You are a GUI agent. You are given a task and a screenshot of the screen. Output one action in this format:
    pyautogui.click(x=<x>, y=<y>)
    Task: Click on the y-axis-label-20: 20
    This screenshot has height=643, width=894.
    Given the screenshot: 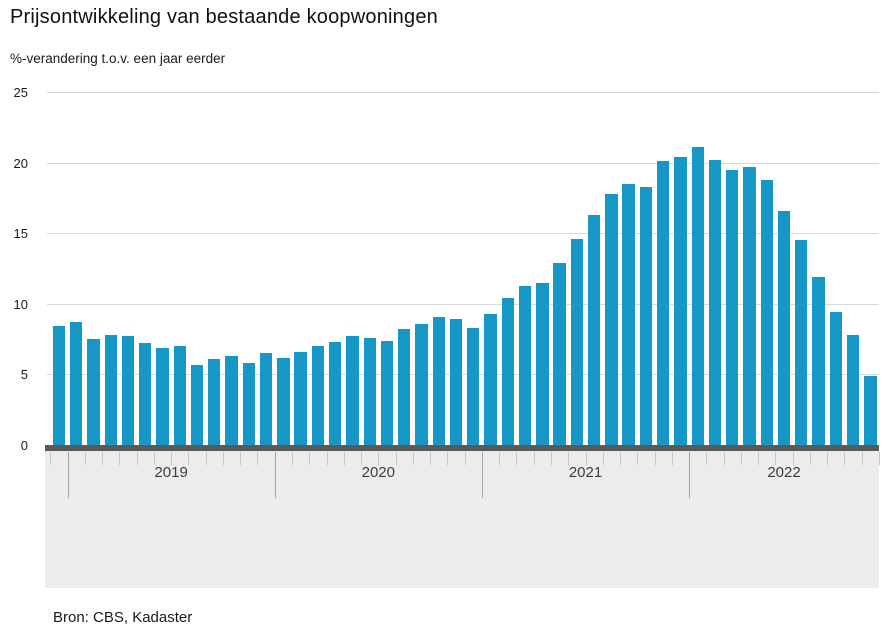 What is the action you would take?
    pyautogui.click(x=20, y=163)
    